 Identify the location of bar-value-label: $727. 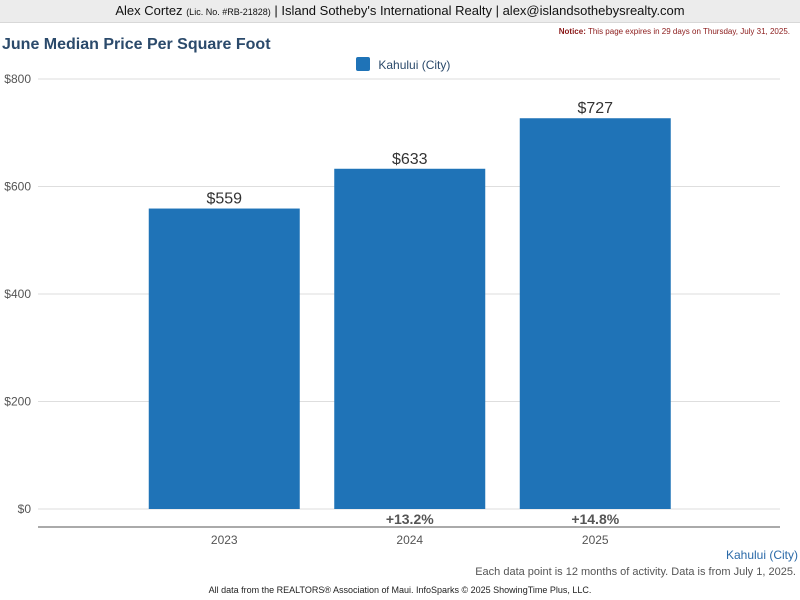
(595, 108).